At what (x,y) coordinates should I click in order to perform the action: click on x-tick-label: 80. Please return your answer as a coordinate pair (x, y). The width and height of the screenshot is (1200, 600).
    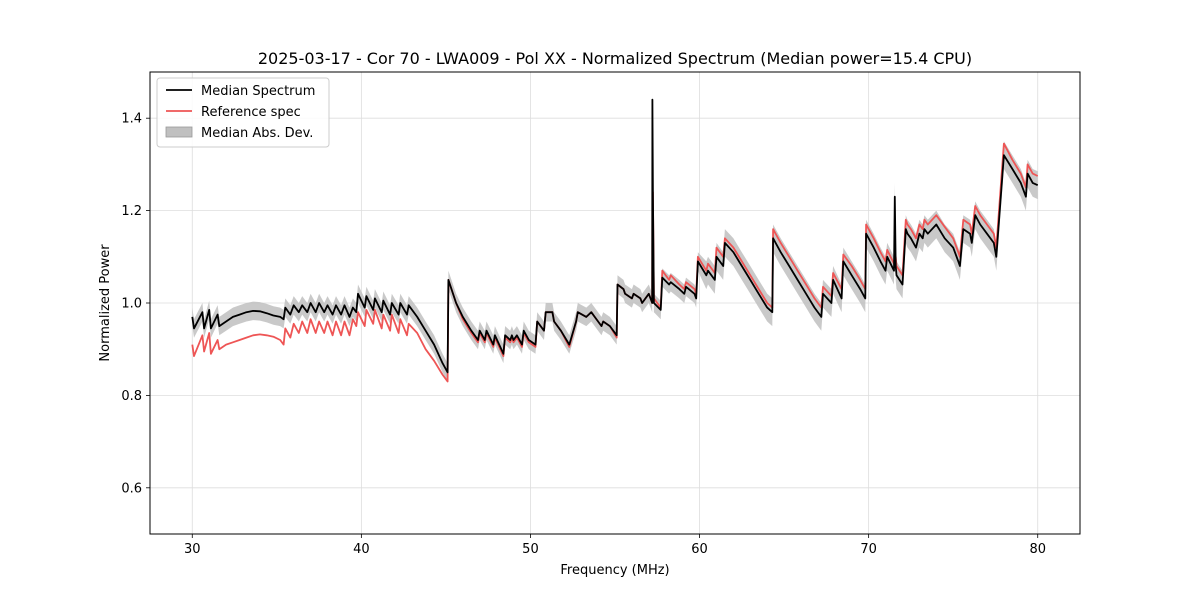
    Looking at the image, I should click on (1037, 549).